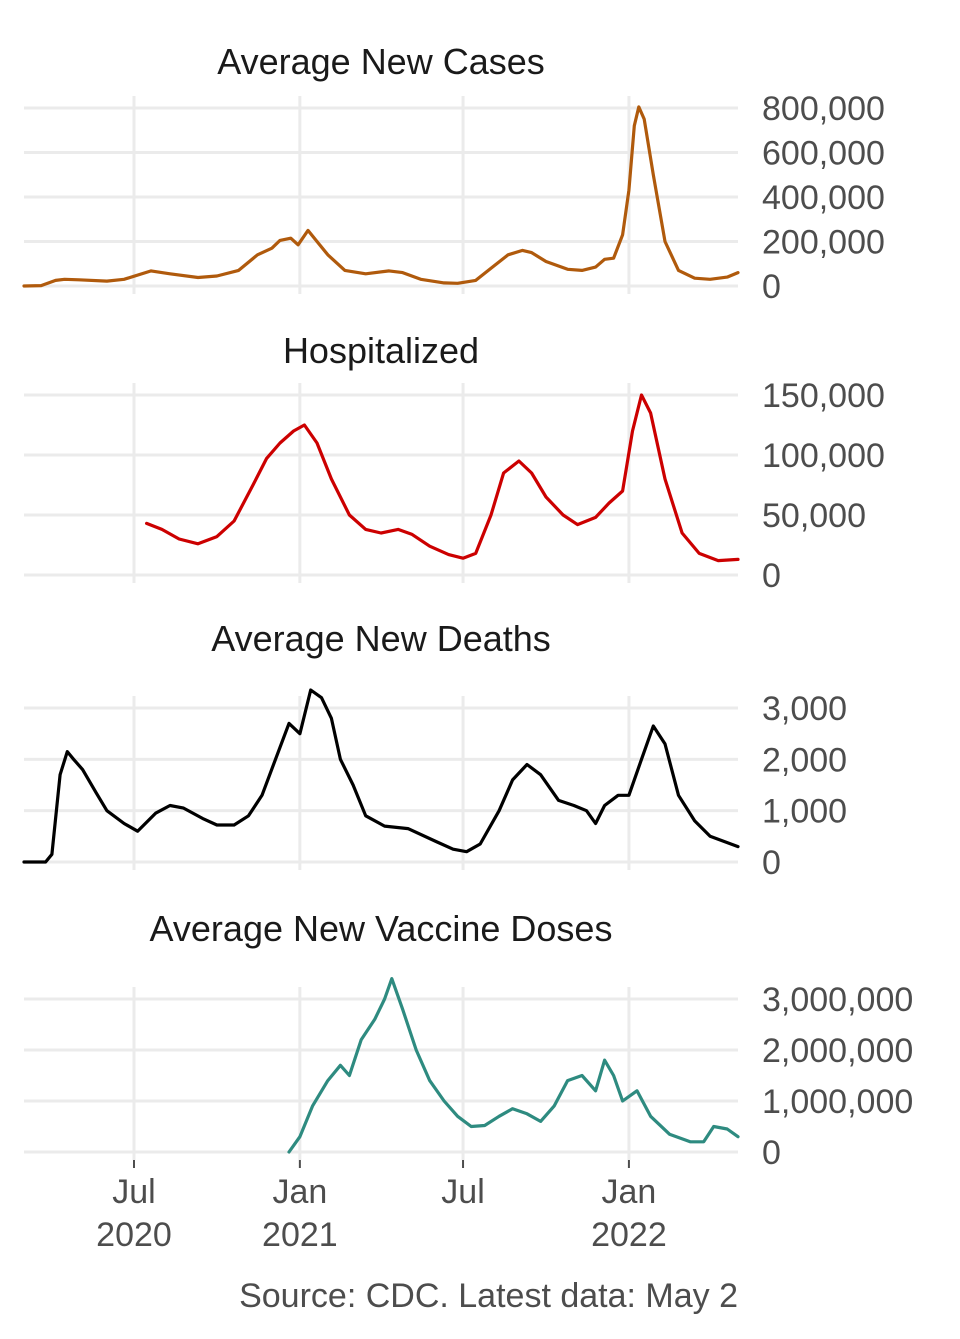 This screenshot has width=960, height=1339. I want to click on cases-panel-title: Average New Cases, so click(381, 61).